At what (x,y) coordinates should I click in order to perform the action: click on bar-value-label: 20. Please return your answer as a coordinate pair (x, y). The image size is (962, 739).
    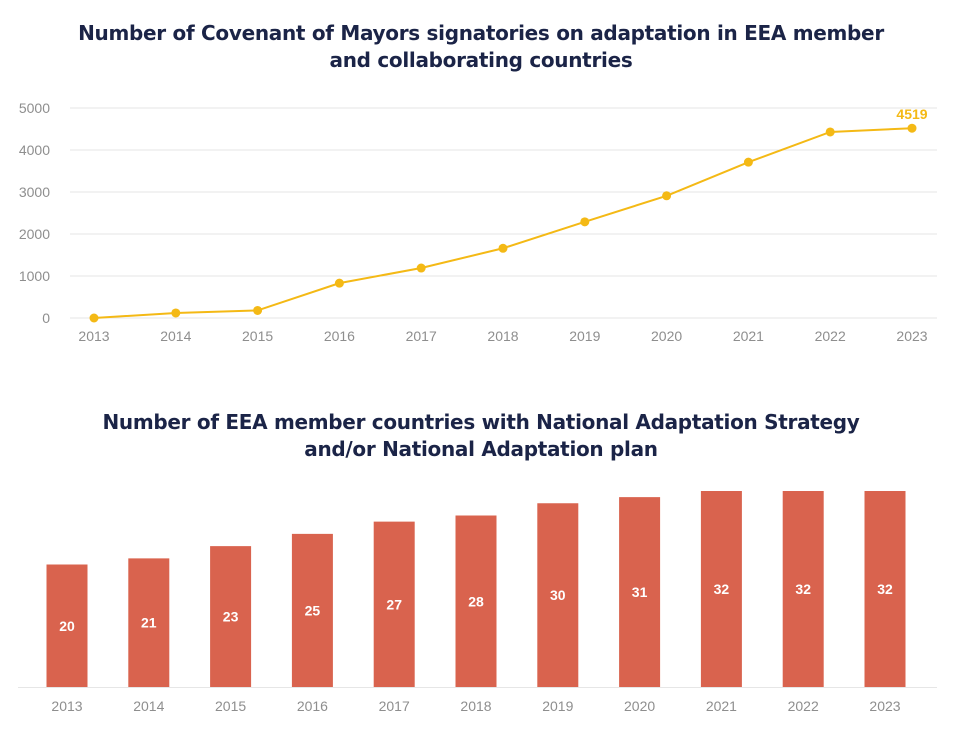
    Looking at the image, I should click on (67, 626).